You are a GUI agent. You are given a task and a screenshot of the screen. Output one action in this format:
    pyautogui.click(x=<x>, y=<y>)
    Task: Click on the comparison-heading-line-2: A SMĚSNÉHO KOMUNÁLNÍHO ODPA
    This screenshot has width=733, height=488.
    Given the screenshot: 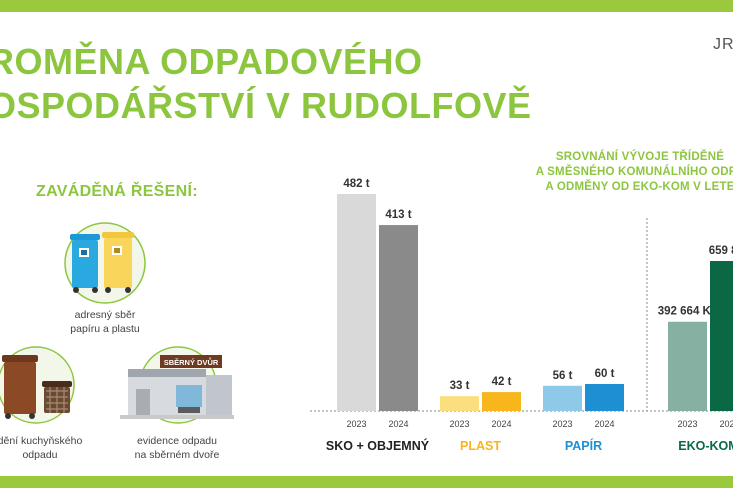 What is the action you would take?
    pyautogui.click(x=634, y=172)
    